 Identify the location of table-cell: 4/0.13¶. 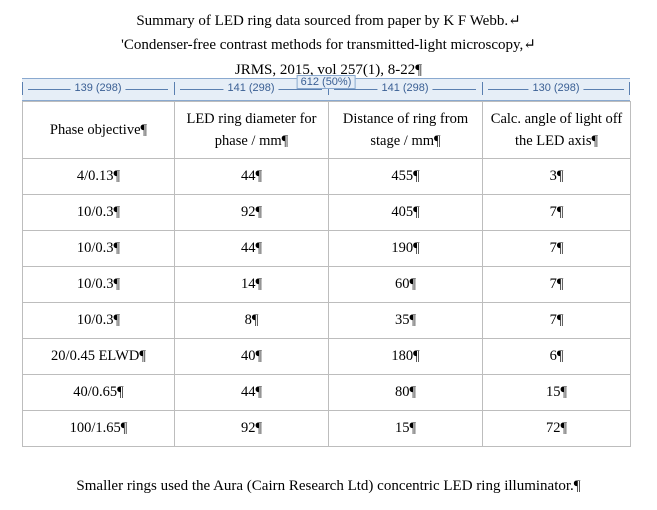
(98, 176).